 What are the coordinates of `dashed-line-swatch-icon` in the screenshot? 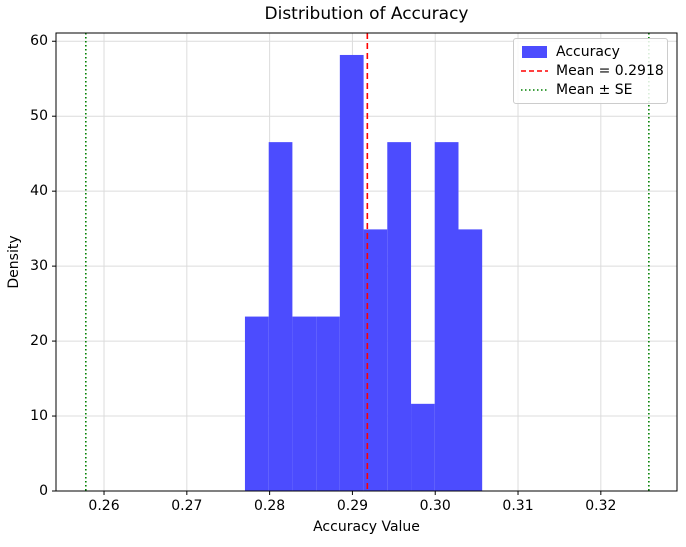 It's located at (534, 71).